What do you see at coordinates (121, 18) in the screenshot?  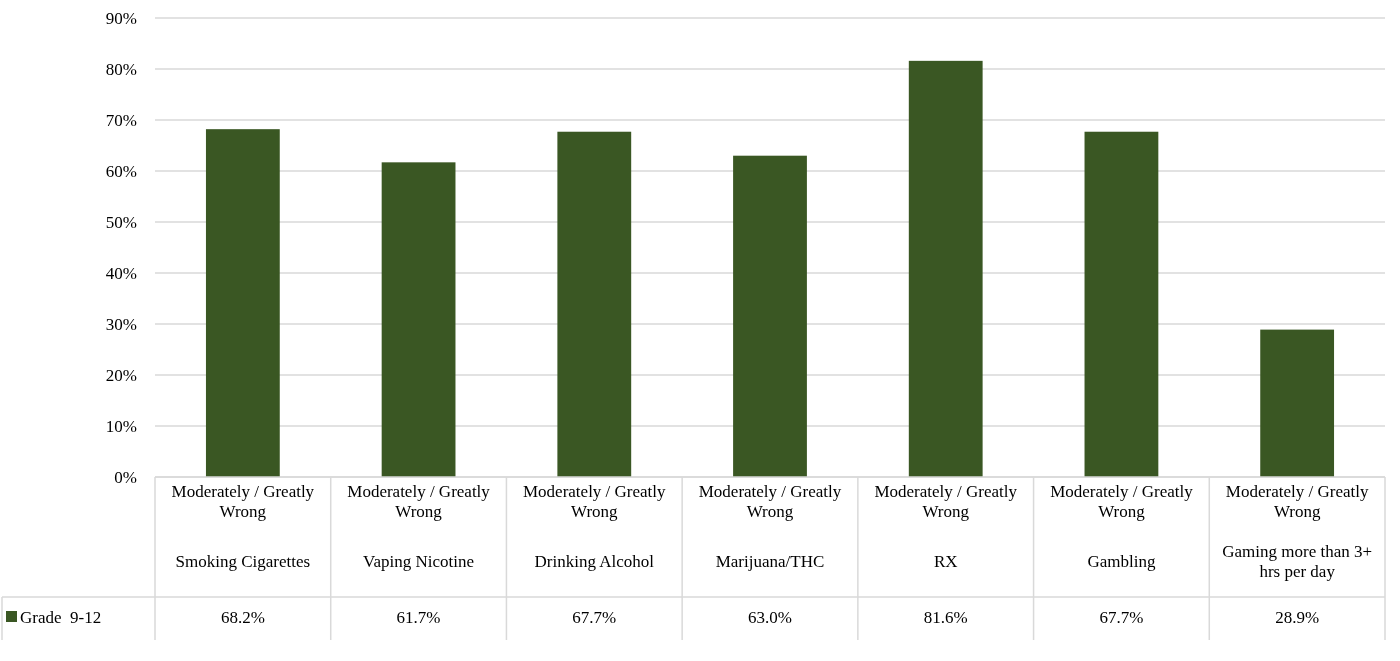 I see `y-tick-label: 90%` at bounding box center [121, 18].